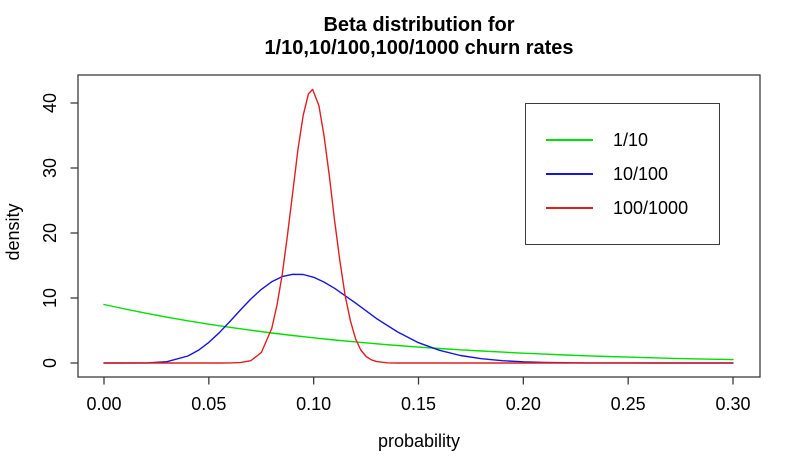  I want to click on x-tick-label: 0.00, so click(103, 404).